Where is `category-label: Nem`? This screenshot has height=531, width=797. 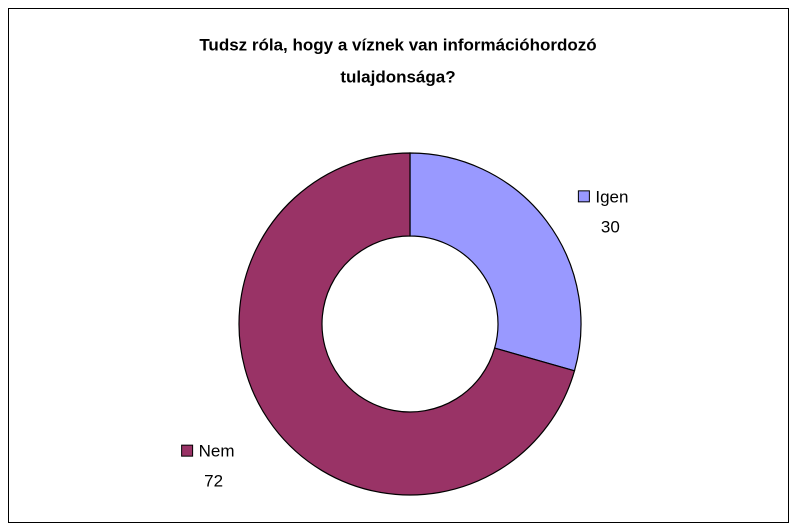 category-label: Nem is located at coordinates (217, 451).